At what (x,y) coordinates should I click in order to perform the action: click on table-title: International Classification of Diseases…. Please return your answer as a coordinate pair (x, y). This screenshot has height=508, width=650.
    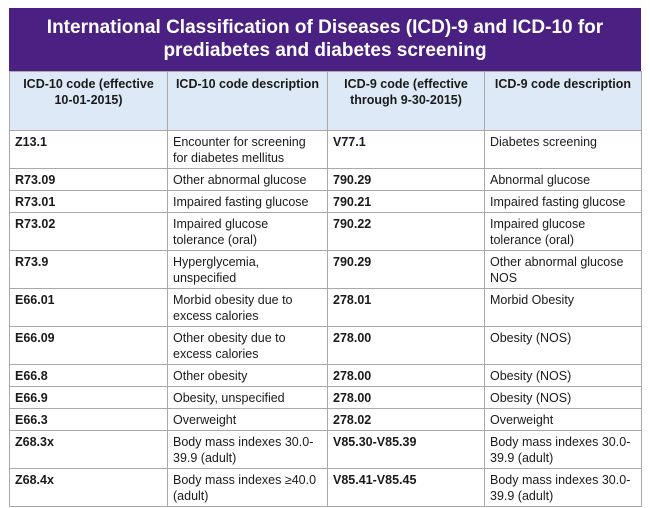
    Looking at the image, I should click on (325, 39).